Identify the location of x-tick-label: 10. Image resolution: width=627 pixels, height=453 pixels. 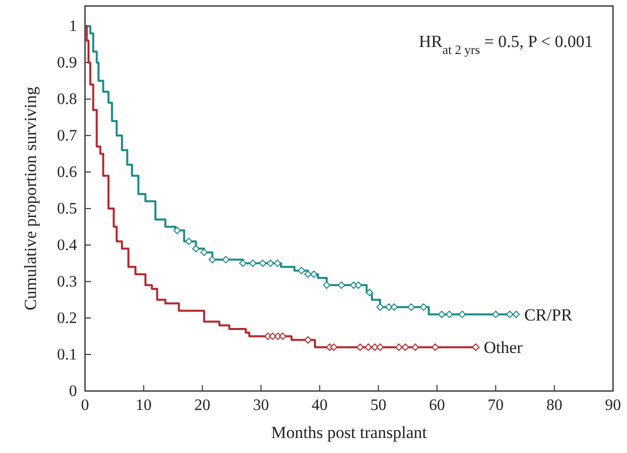
(144, 405).